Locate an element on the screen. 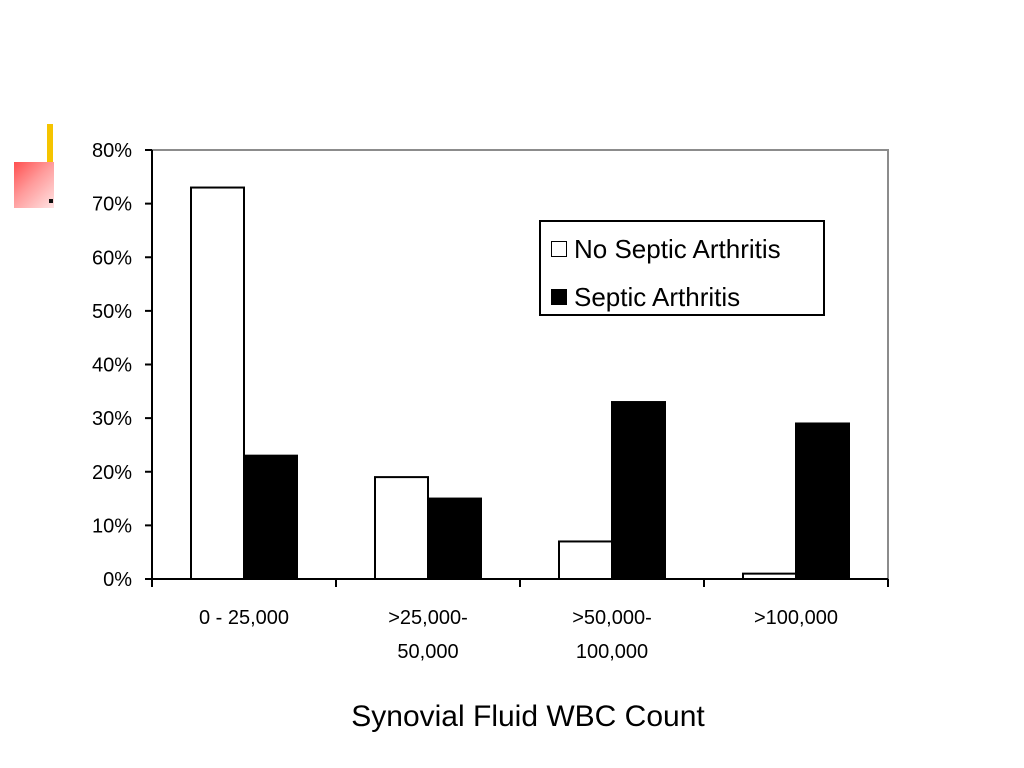 The width and height of the screenshot is (1024, 768). legend-item-septic: Septic Arthritis is located at coordinates (645, 297).